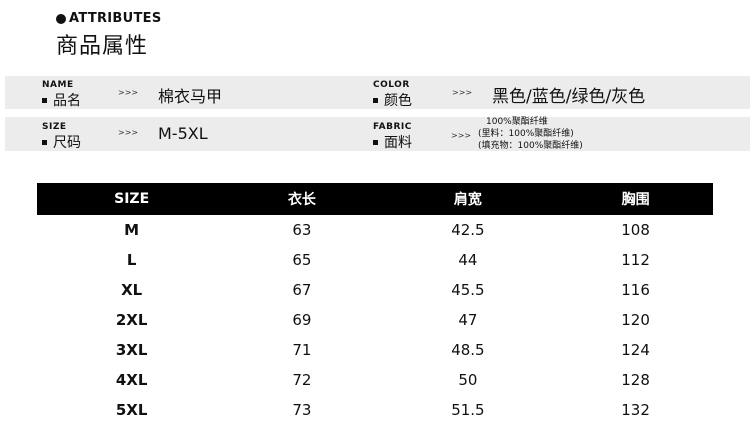 This screenshot has width=750, height=433. What do you see at coordinates (302, 260) in the screenshot?
I see `table-cell: 65` at bounding box center [302, 260].